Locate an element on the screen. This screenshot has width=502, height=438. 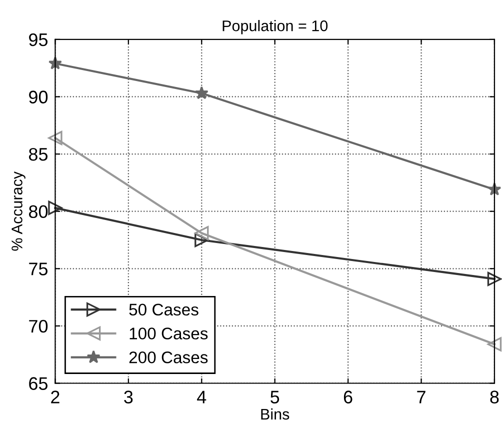
y-axis-title: % Accuracy is located at coordinates (19, 211).